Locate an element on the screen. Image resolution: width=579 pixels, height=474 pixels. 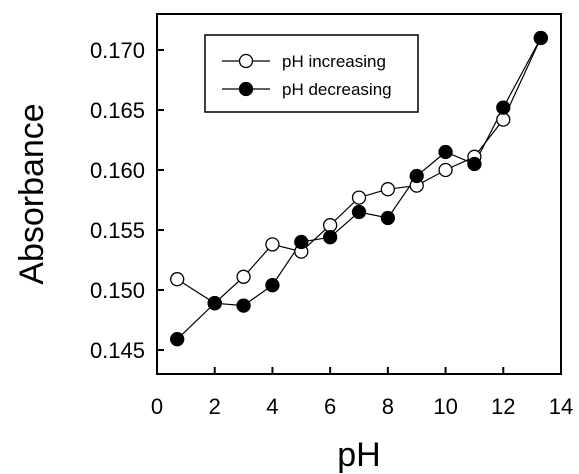
y-tick-label: 0.155 is located at coordinates (117, 230).